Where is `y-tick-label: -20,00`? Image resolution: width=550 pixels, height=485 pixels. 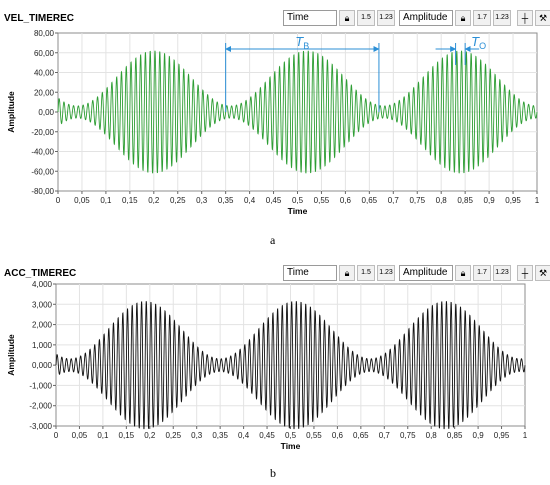 y-tick-label: -20,00 is located at coordinates (42, 132).